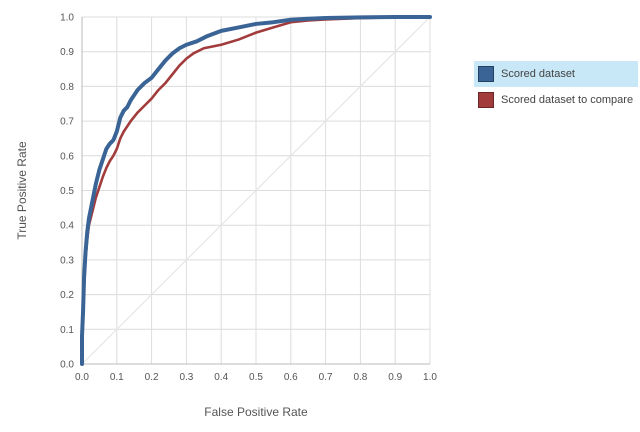 The height and width of the screenshot is (432, 640). What do you see at coordinates (67, 295) in the screenshot?
I see `y-tick-label: 0.2` at bounding box center [67, 295].